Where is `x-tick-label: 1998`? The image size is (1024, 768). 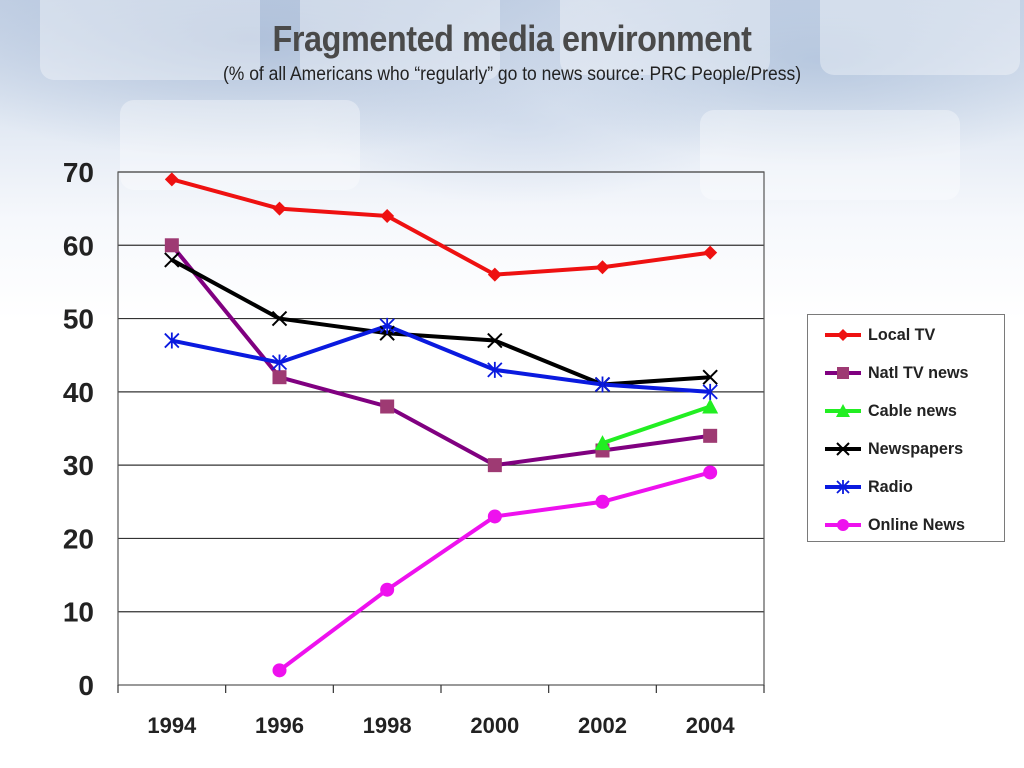 x-tick-label: 1998 is located at coordinates (387, 725).